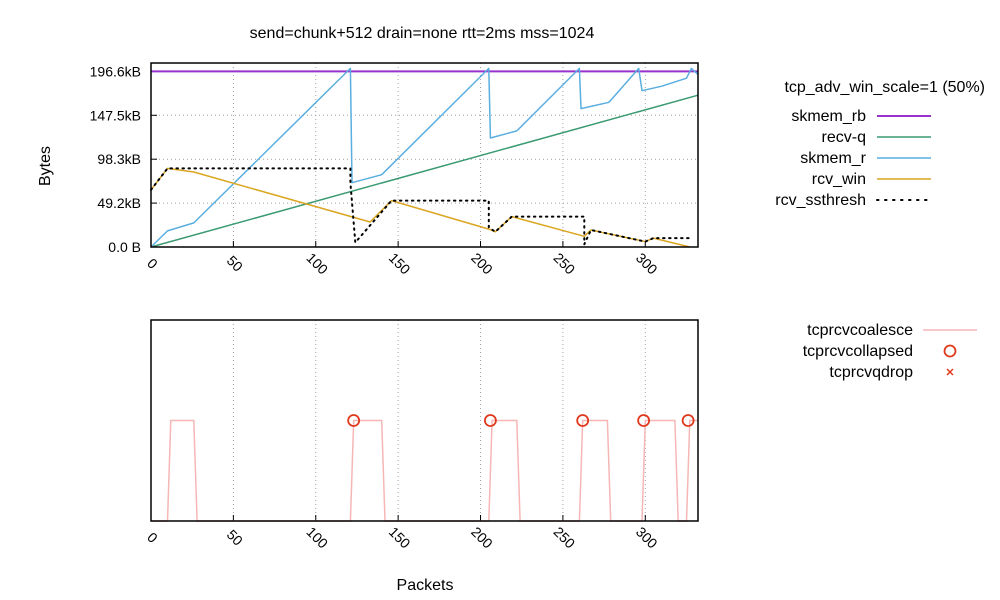  I want to click on top-y-tick-label: 0.0 B, so click(124, 247).